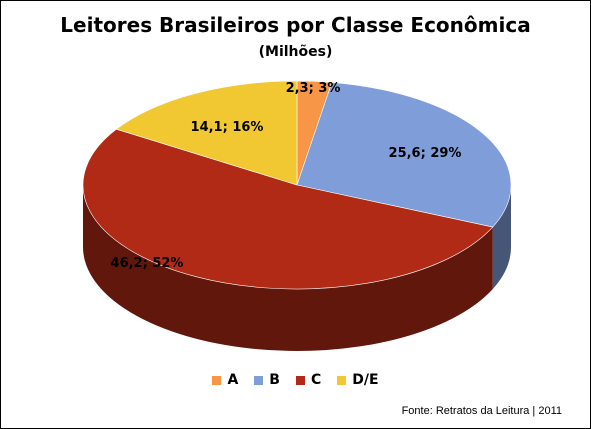  I want to click on data-label-c: 46,2; 52%, so click(147, 263).